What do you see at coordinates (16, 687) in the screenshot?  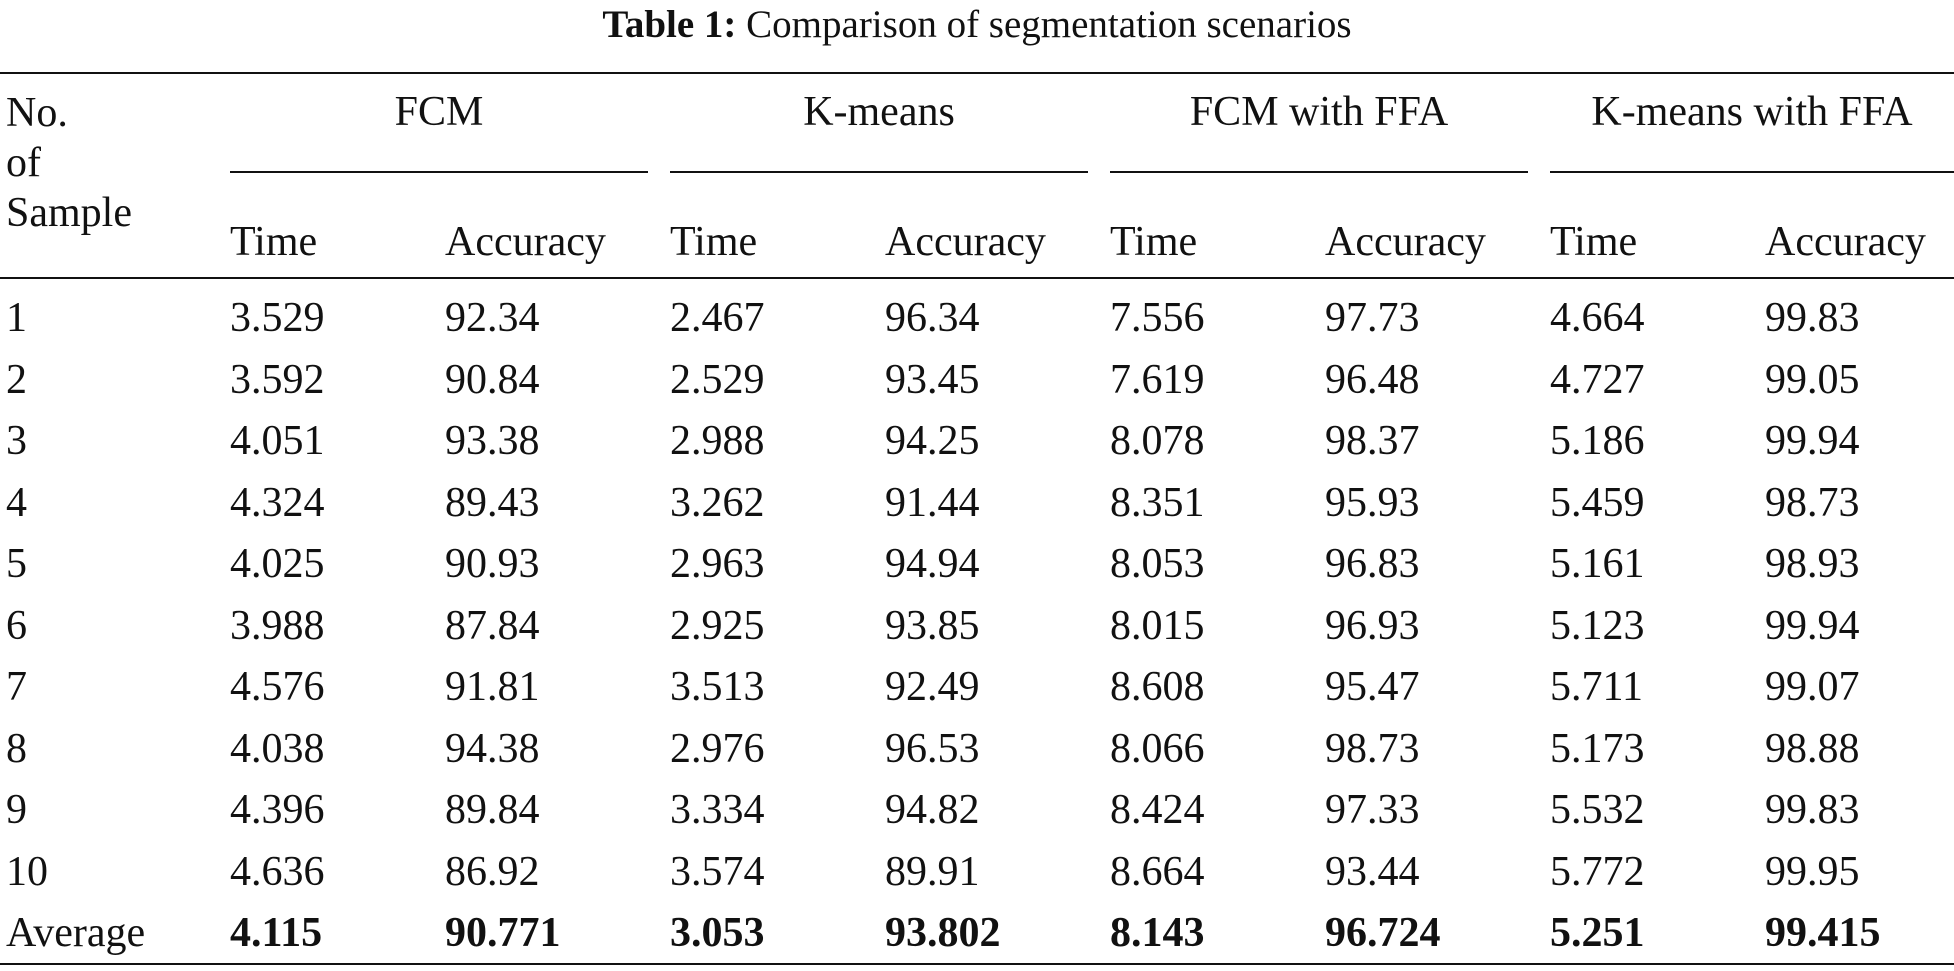 I see `sample-number: 7` at bounding box center [16, 687].